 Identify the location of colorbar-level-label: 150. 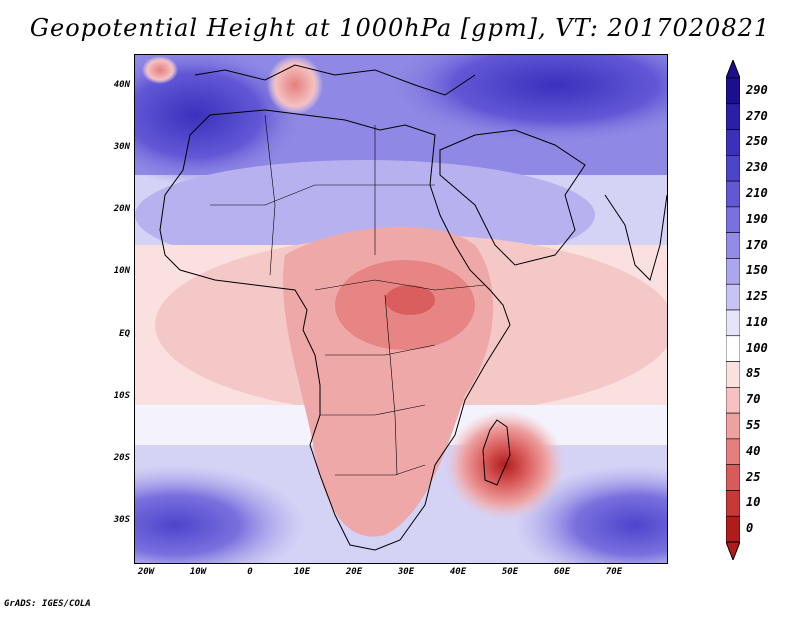
(757, 270).